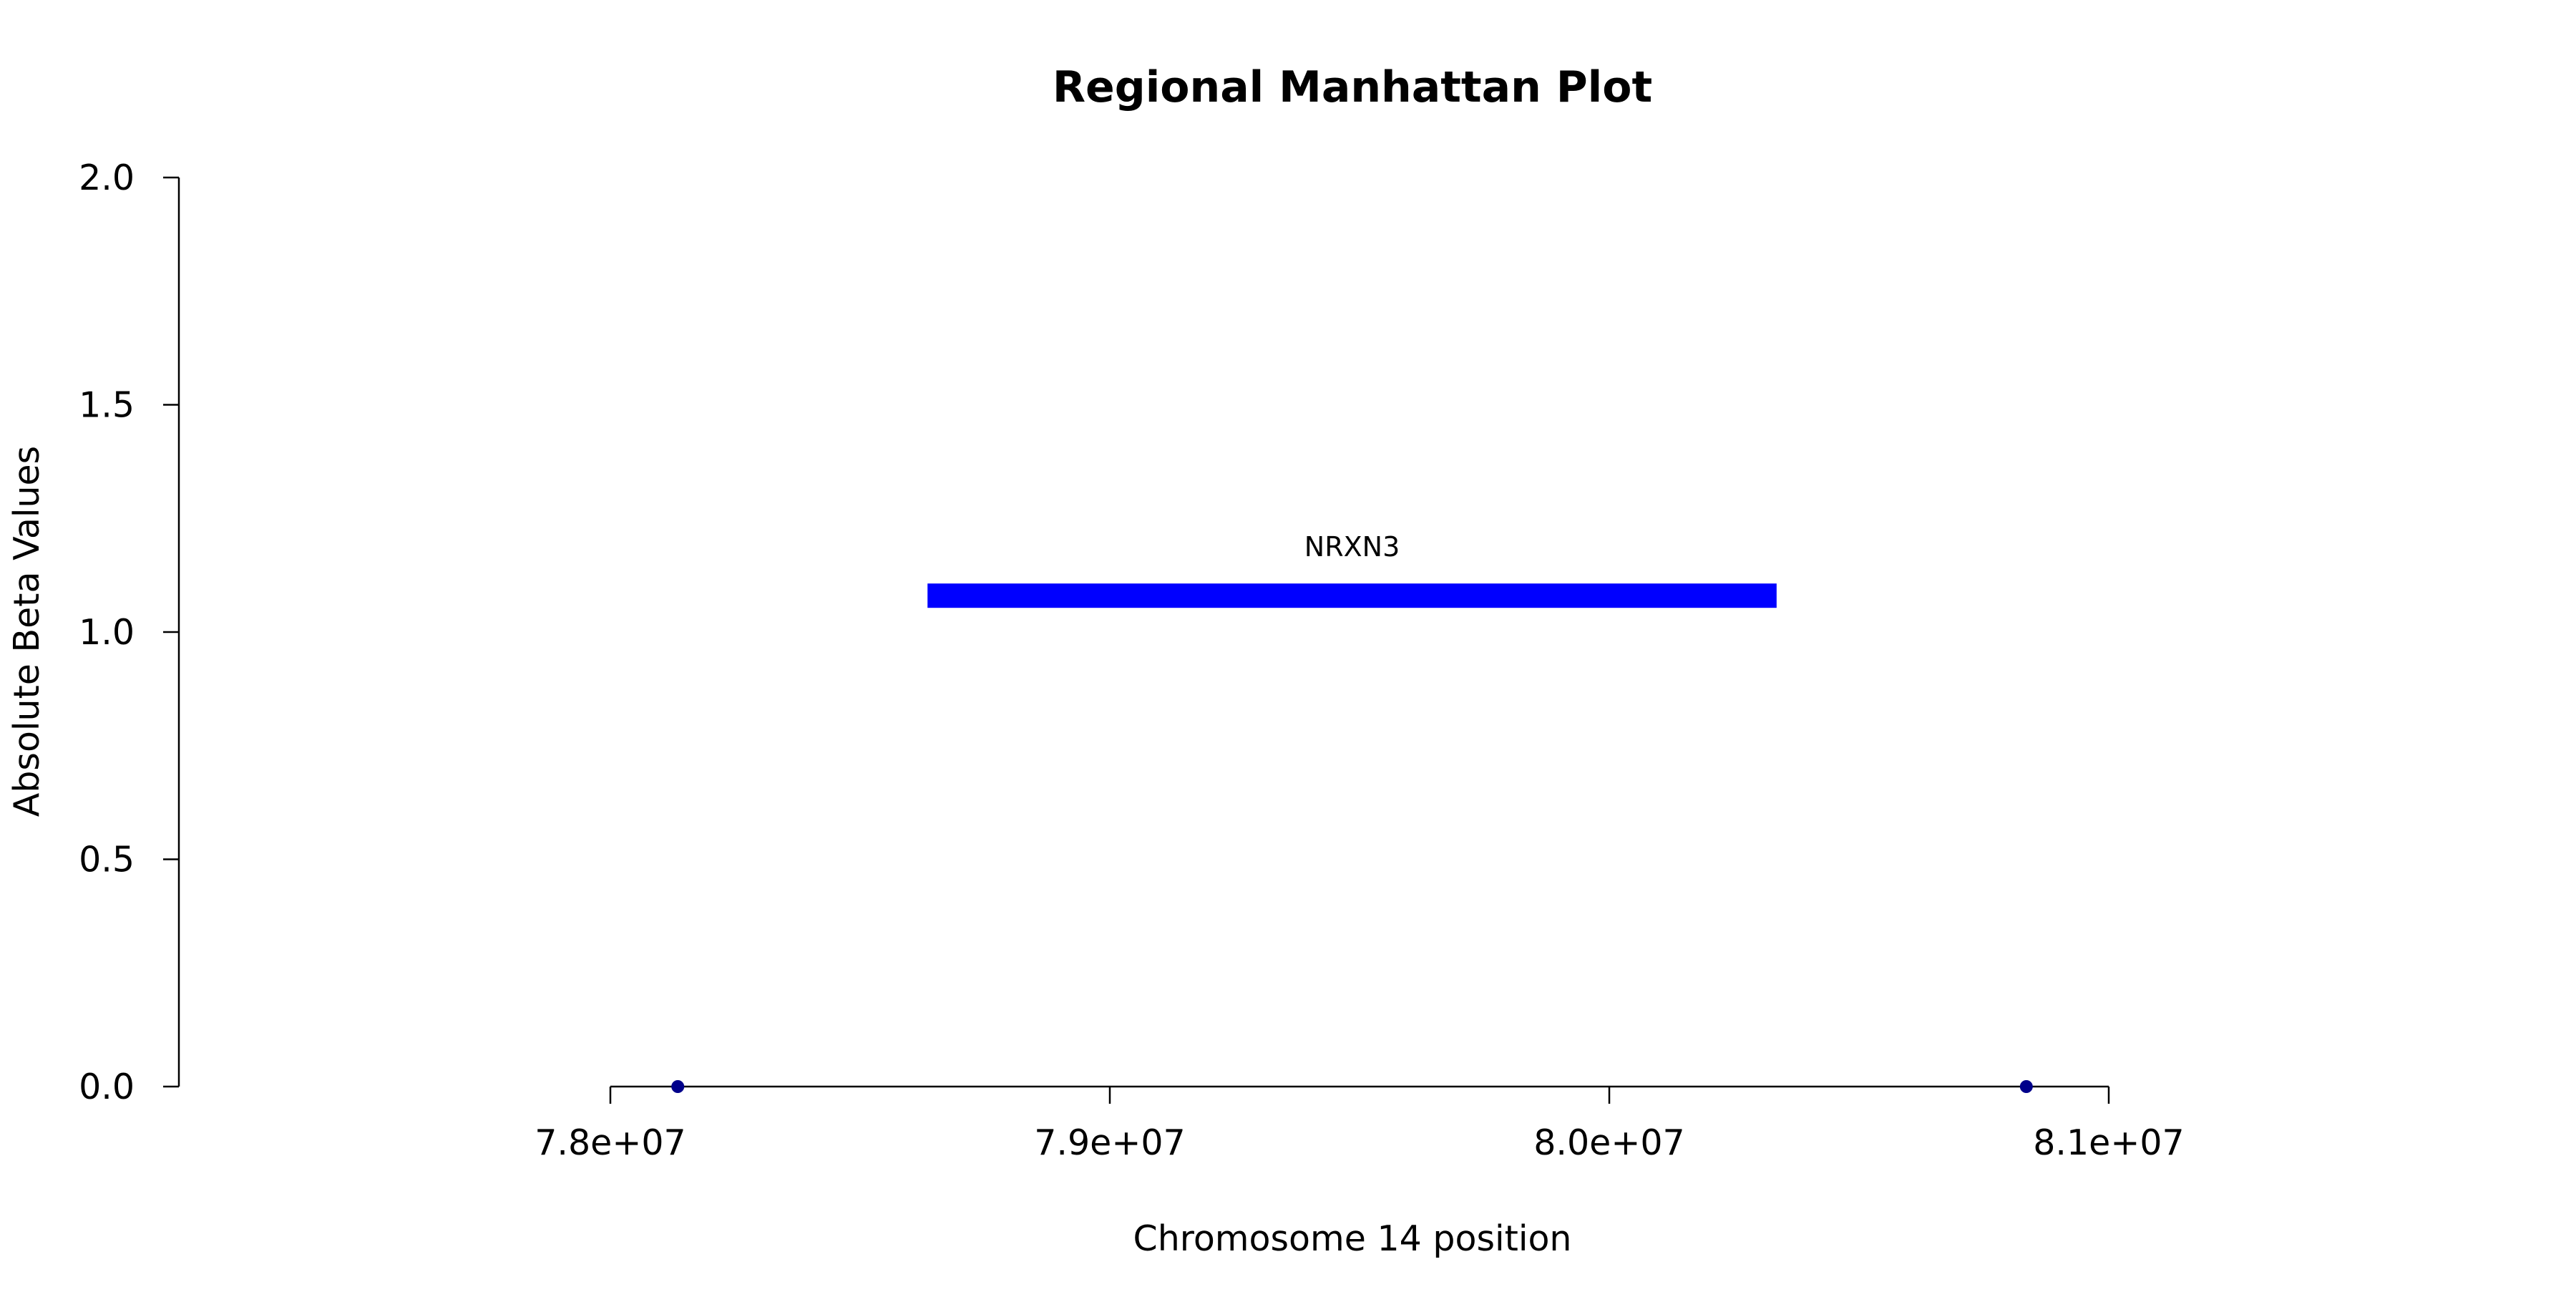 This screenshot has height=1292, width=2576. Describe the element at coordinates (1352, 569) in the screenshot. I see `gene-tracks: NRXN3` at that location.